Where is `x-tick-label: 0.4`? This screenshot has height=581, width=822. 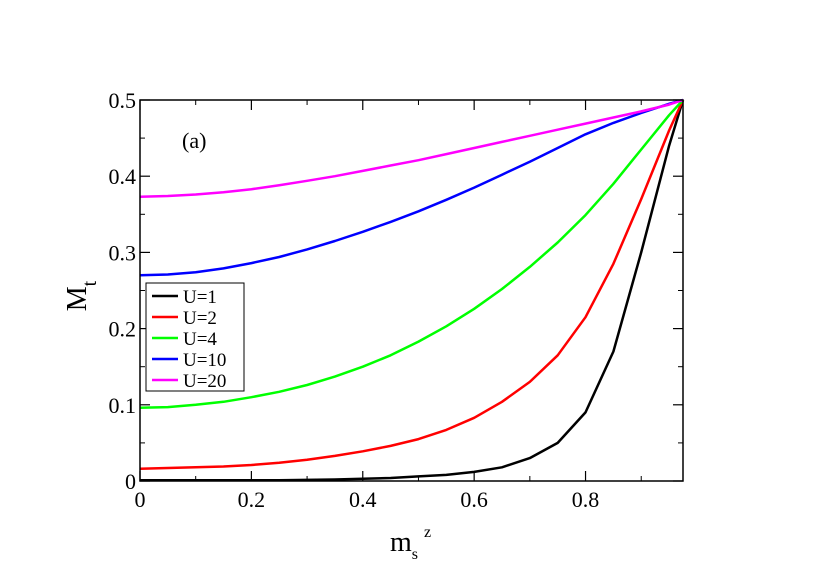 x-tick-label: 0.4 is located at coordinates (363, 499).